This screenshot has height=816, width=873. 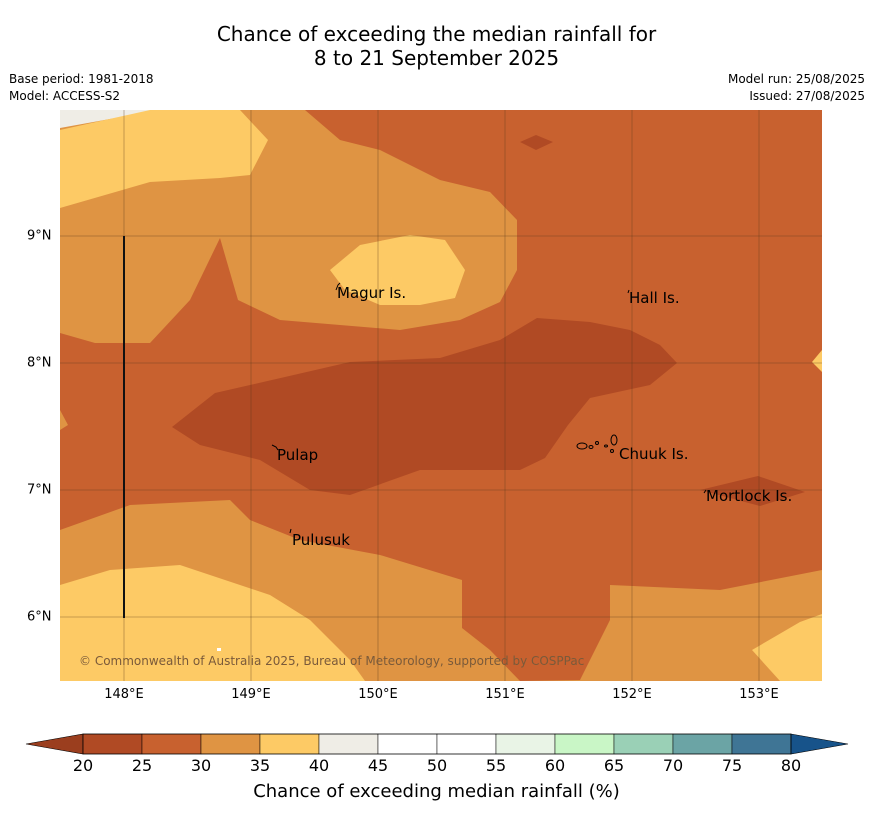 I want to click on region-35-40-magur, so click(x=397, y=270).